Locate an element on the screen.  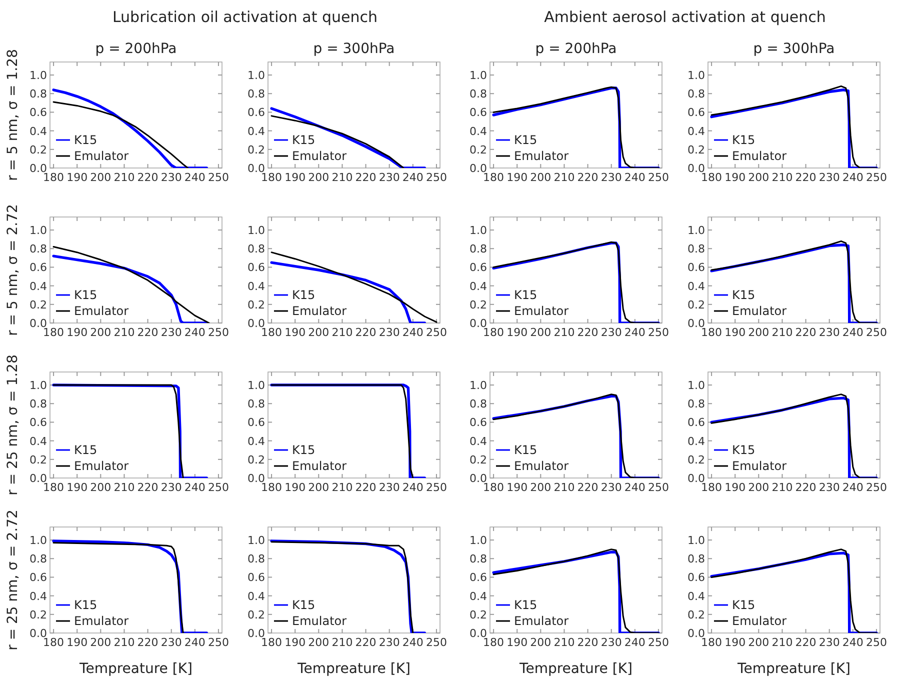
chart-title: Ambient aerosol activation at quench is located at coordinates (685, 17).